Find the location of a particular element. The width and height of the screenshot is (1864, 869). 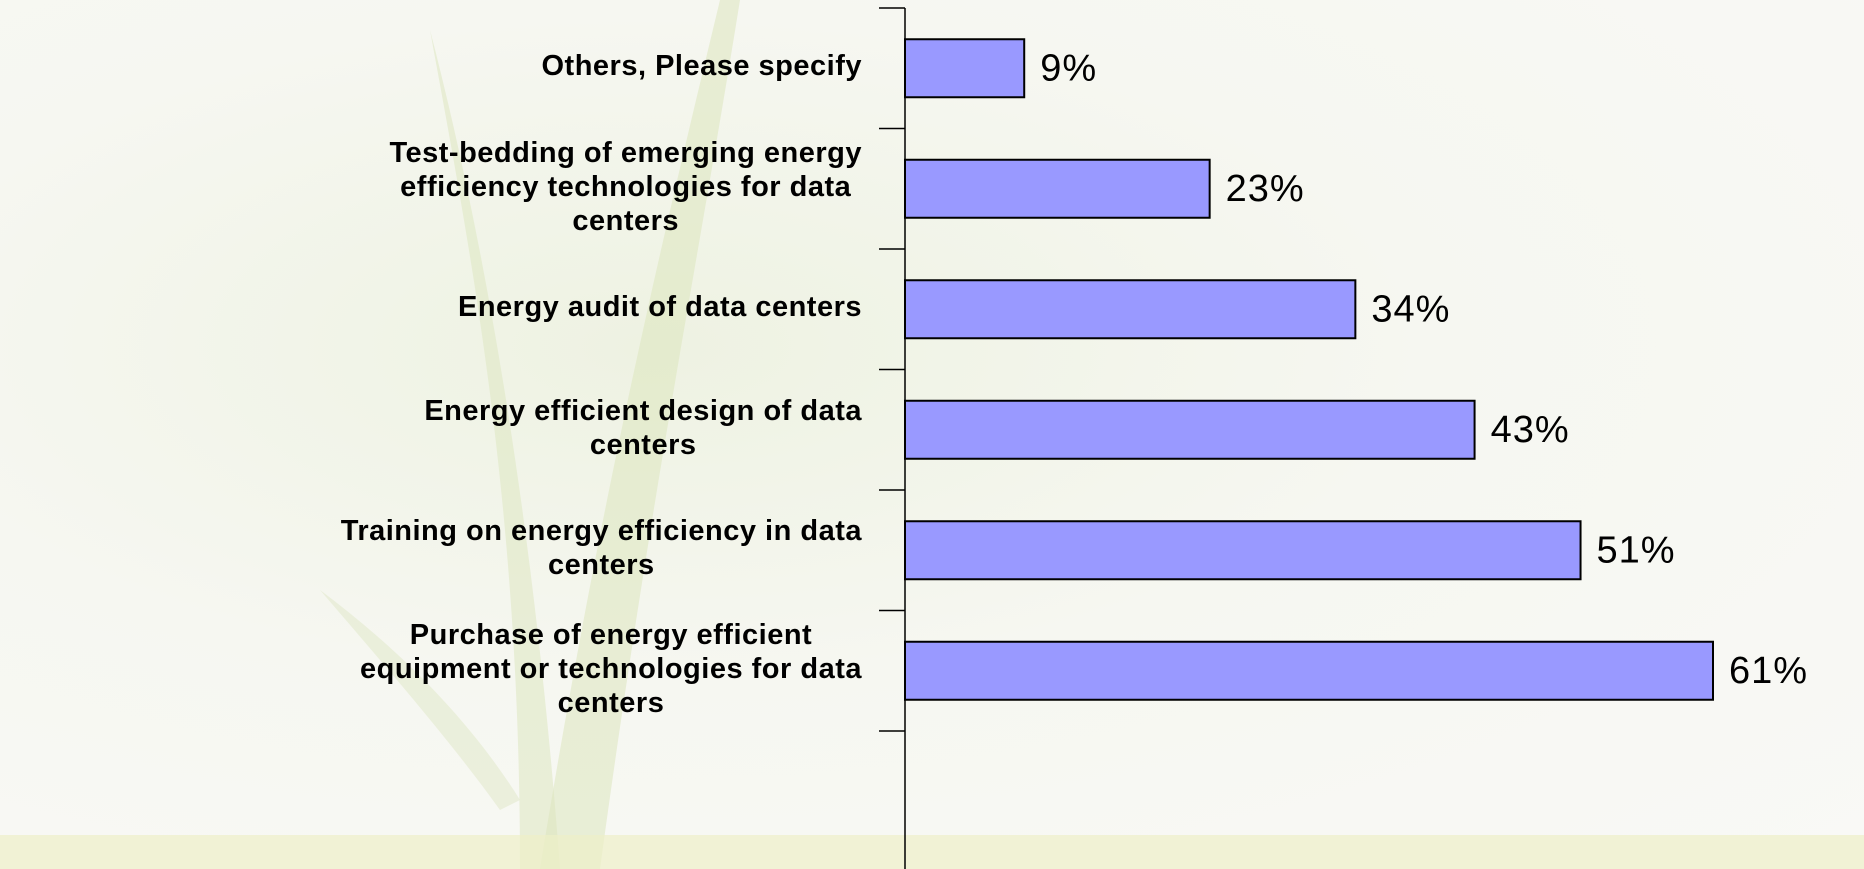

value-label: 43% is located at coordinates (1530, 430).